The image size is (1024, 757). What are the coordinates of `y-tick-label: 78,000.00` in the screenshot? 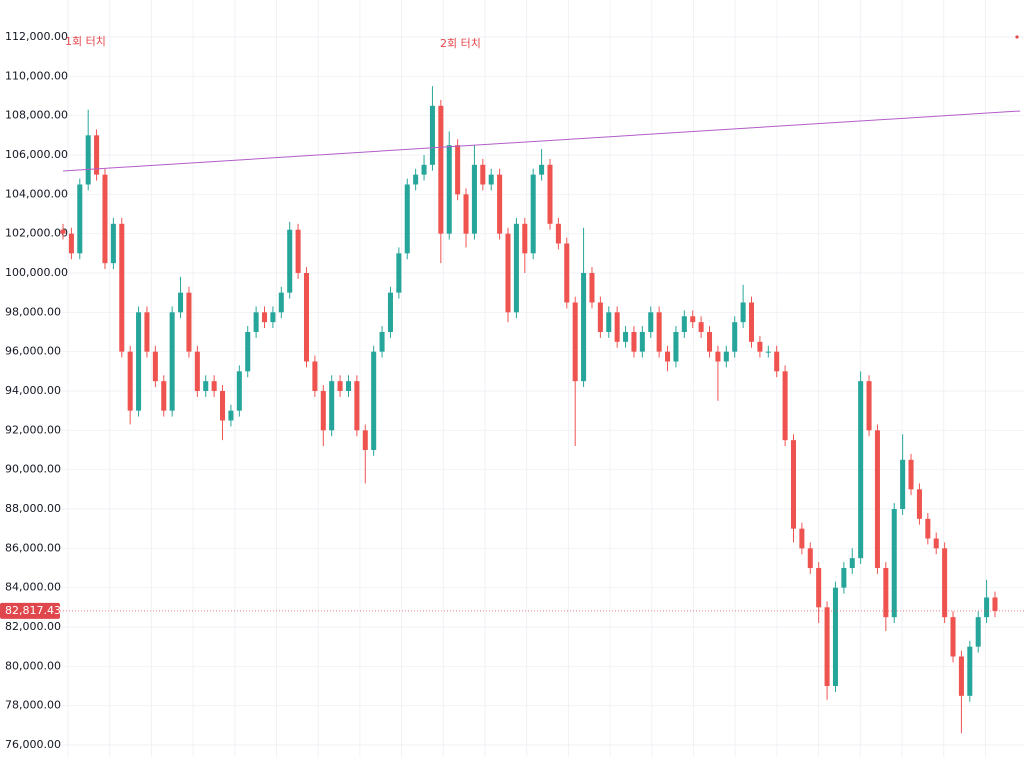 It's located at (33, 705).